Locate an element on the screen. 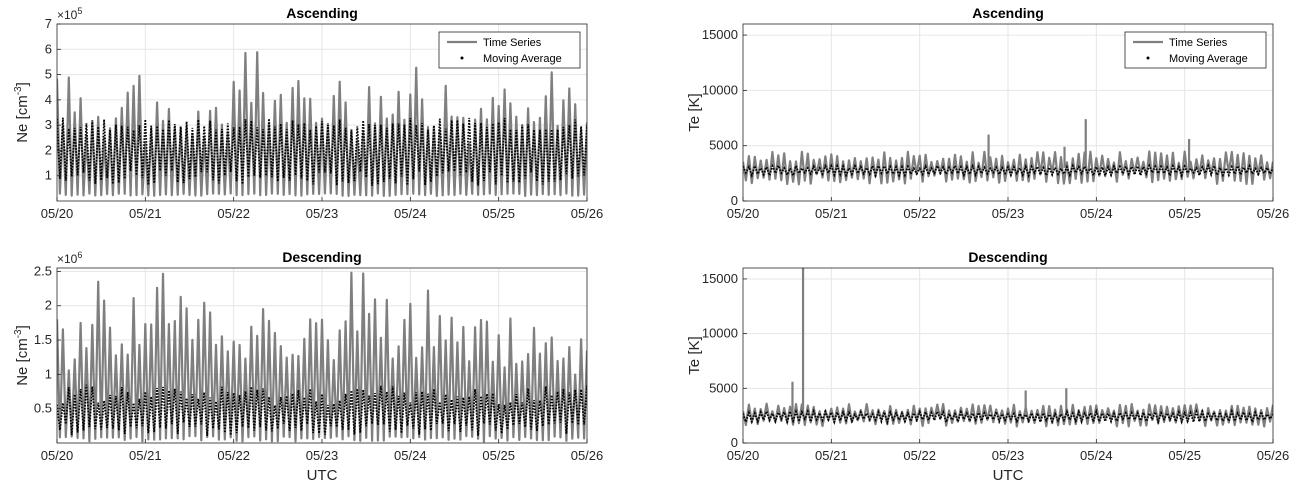  exponent-power: 6 is located at coordinates (79, 255).